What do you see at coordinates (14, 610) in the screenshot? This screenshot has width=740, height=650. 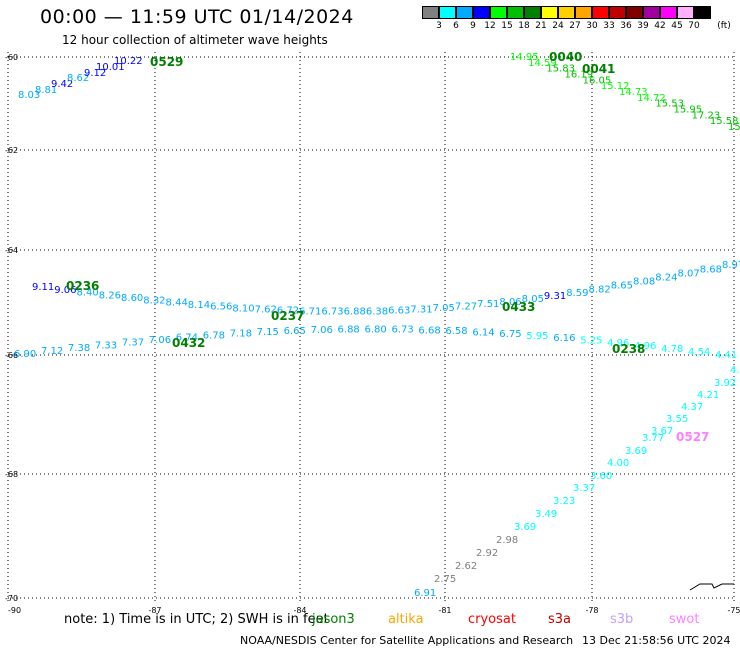 I see `longitude-label: -90` at bounding box center [14, 610].